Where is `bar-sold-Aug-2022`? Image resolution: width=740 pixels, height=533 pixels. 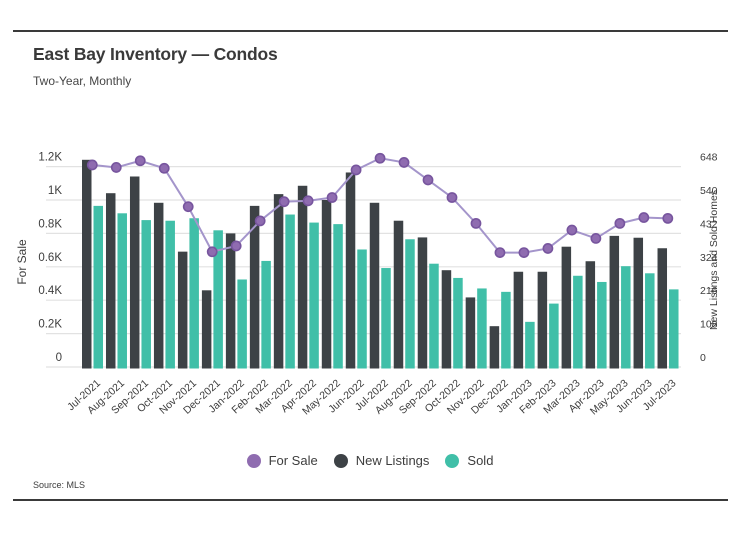 bar-sold-Aug-2022 is located at coordinates (410, 304).